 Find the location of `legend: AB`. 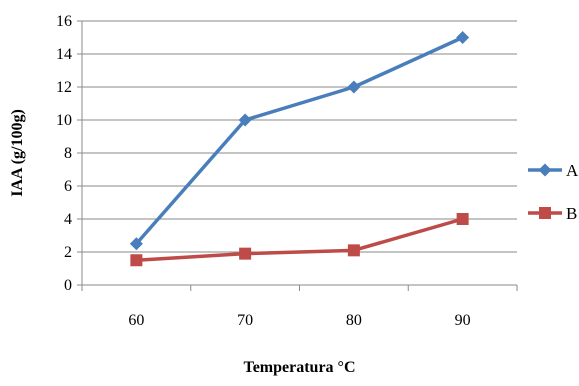

legend: AB is located at coordinates (553, 192).